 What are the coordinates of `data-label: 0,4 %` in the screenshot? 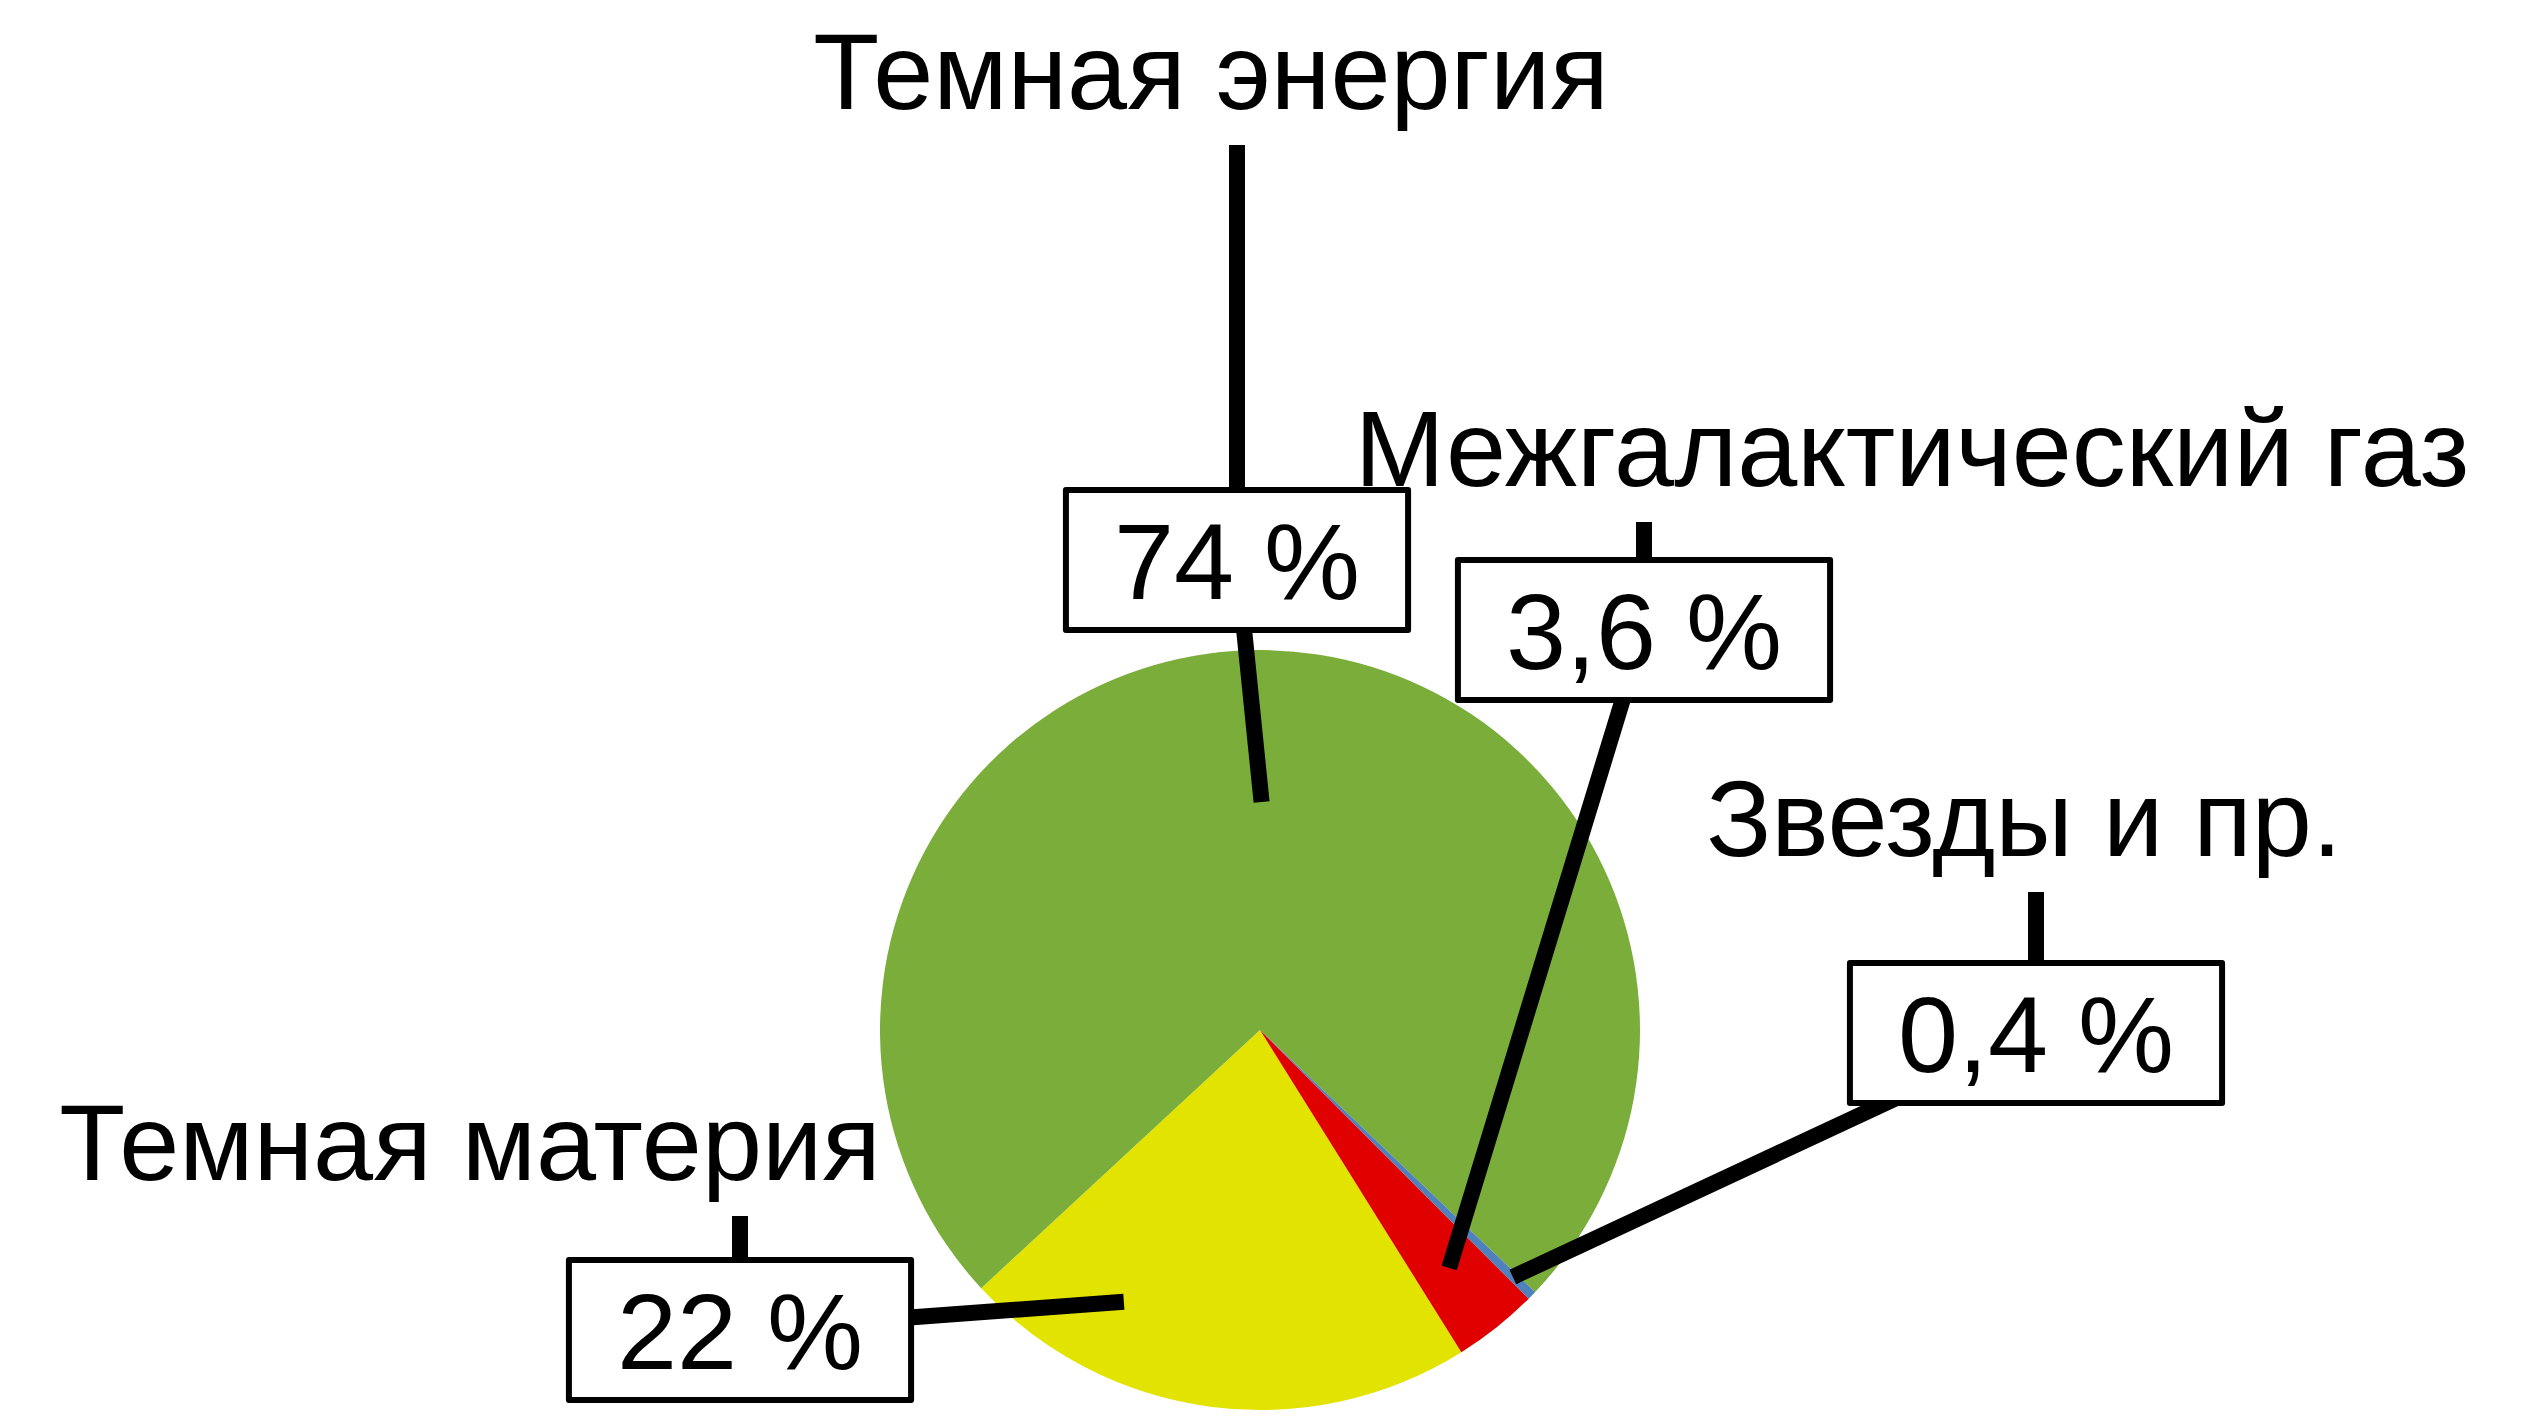 It's located at (2036, 1034).